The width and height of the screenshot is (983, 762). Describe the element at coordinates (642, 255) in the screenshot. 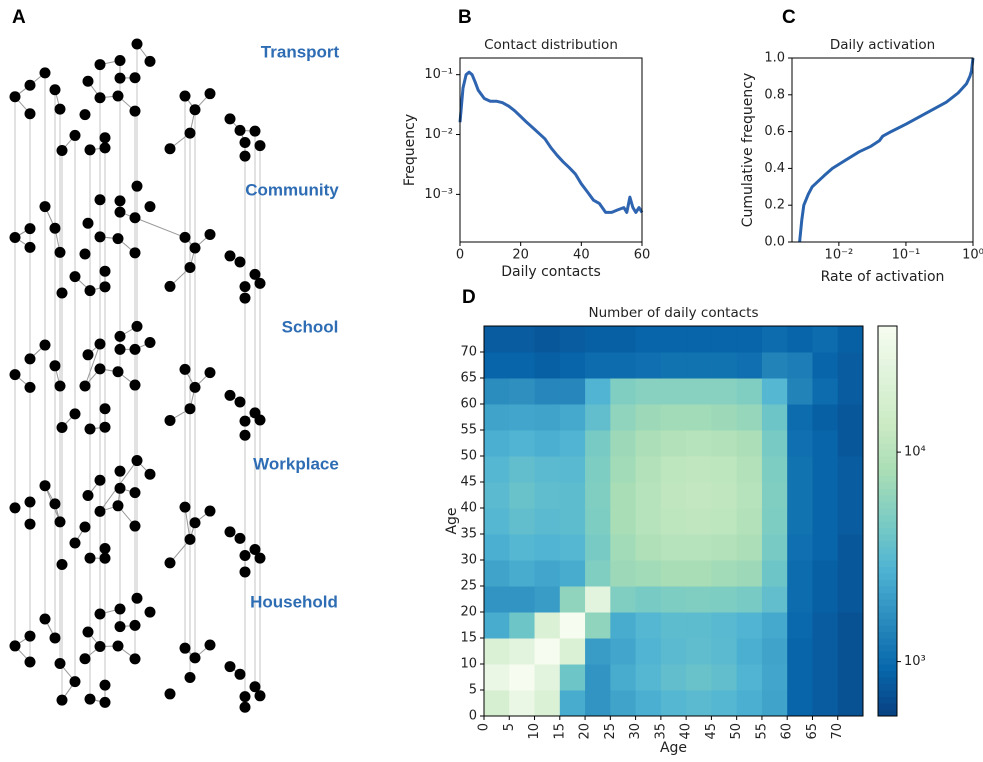

I see `x-tick-label: 60` at that location.